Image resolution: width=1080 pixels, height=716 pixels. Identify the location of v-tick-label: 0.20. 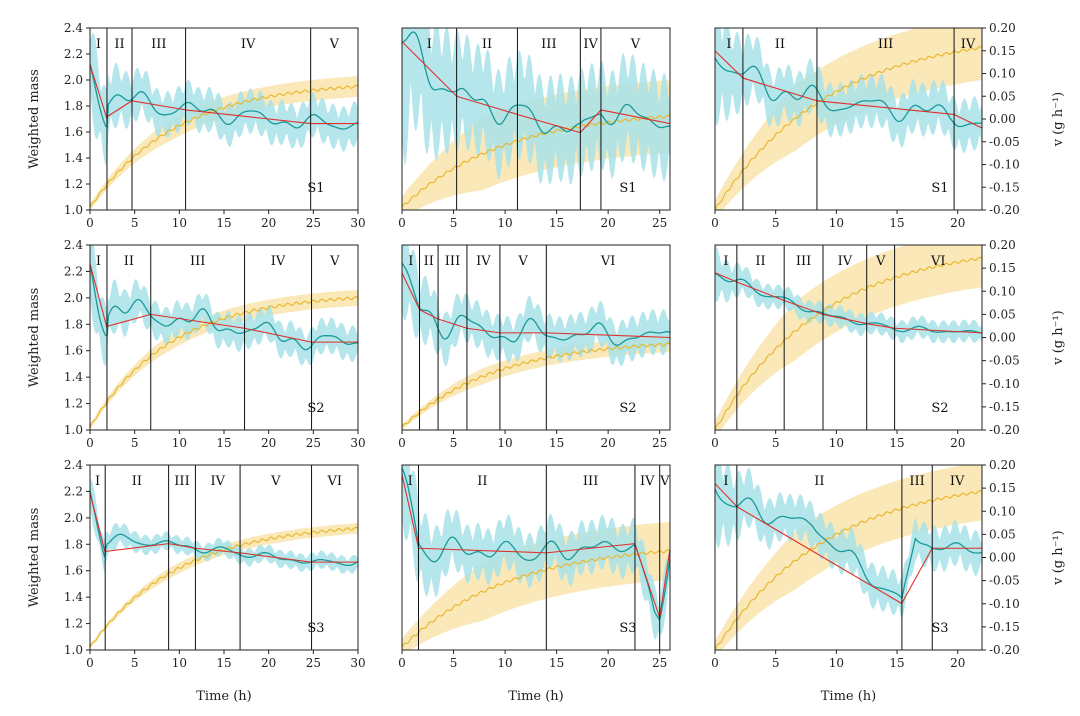
(1002, 465).